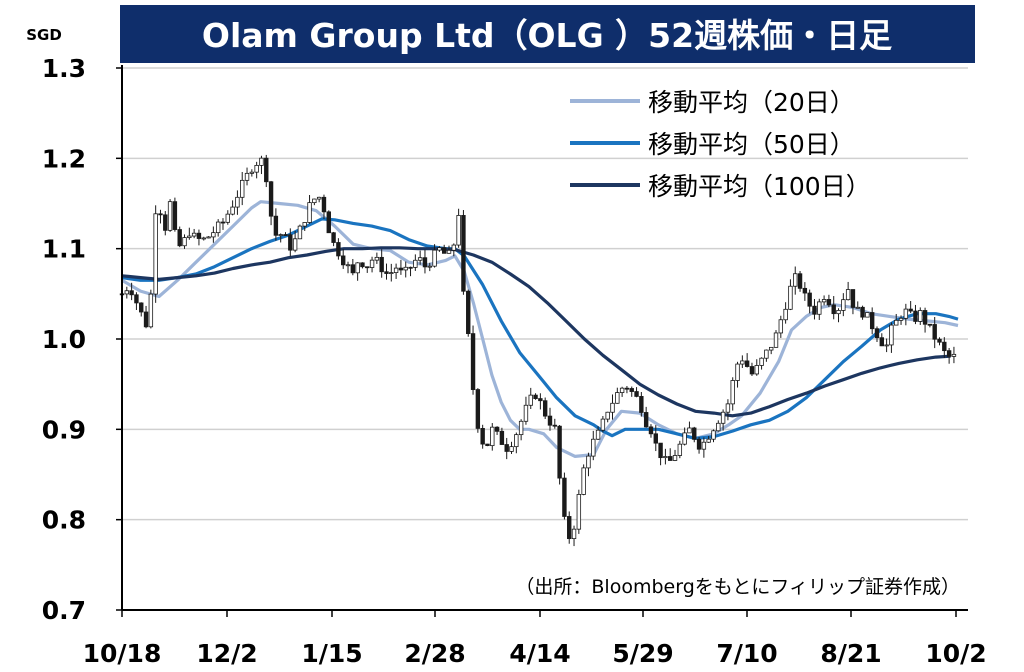 This screenshot has height=672, width=1024. I want to click on y-tick-label: 1.3, so click(64, 68).